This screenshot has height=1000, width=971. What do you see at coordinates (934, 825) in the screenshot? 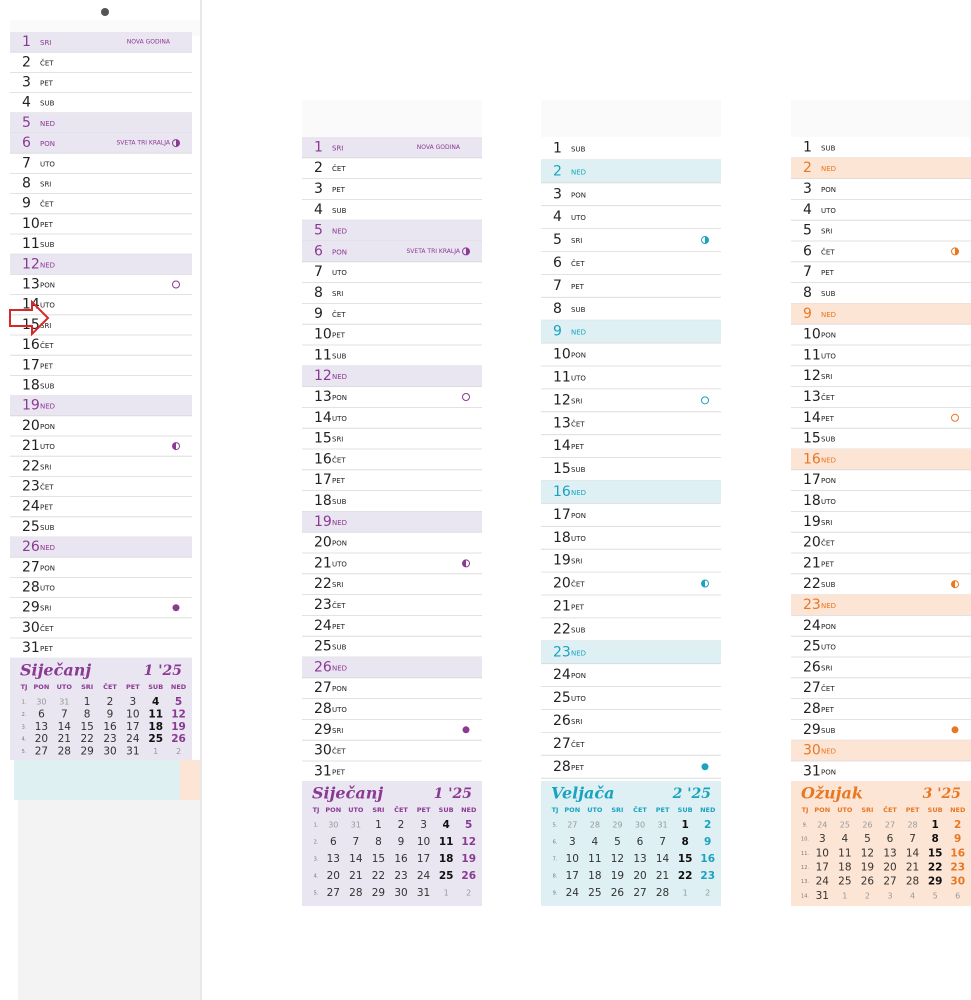
I see `mini-day: 1` at bounding box center [934, 825].